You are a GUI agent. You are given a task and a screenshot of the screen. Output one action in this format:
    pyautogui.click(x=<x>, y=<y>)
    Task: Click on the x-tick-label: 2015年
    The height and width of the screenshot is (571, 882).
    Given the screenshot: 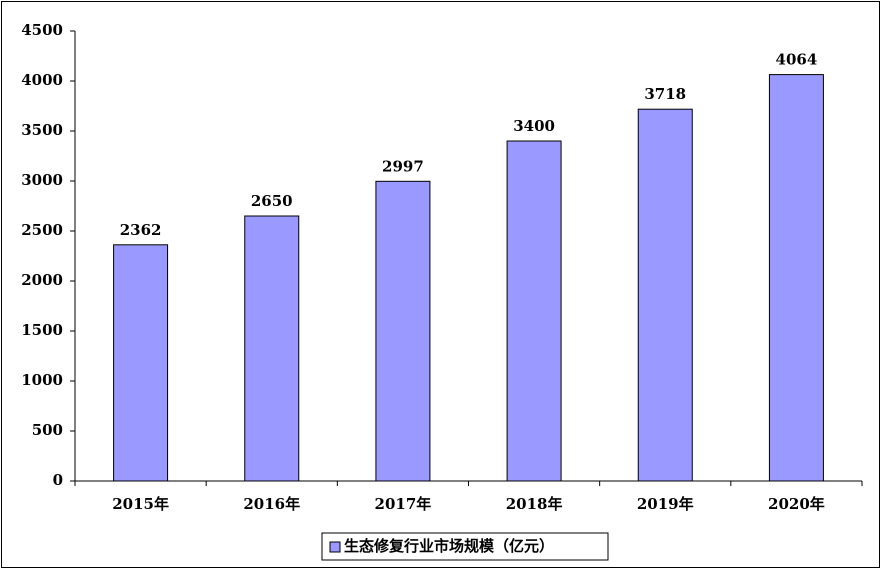 What is the action you would take?
    pyautogui.click(x=140, y=504)
    